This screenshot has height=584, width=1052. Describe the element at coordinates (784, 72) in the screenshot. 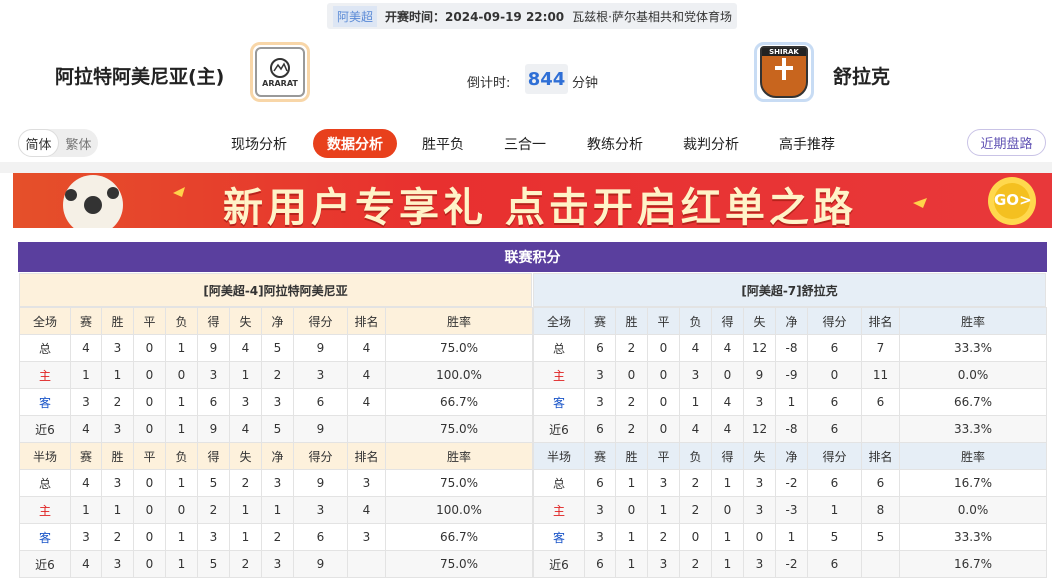

I see `away-logo: SHIRAK` at that location.